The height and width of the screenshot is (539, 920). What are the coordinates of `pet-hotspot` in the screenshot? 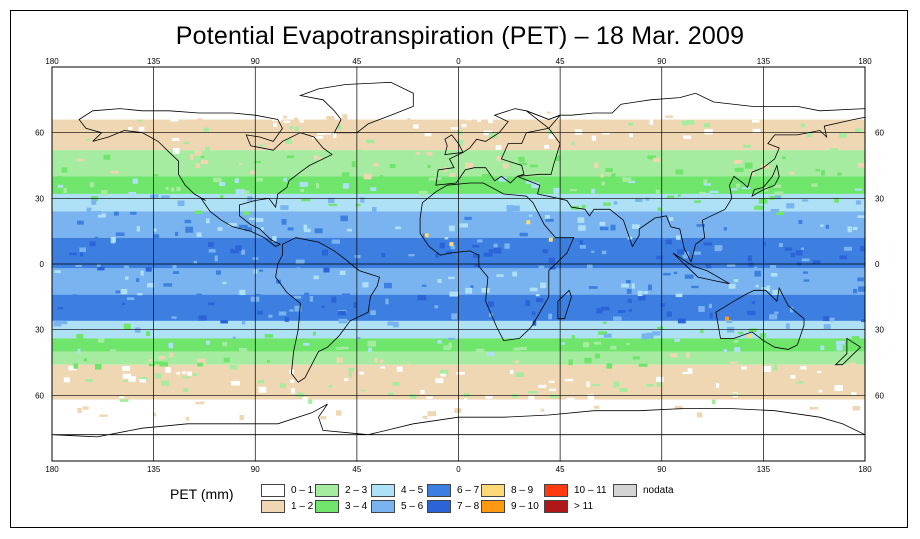 It's located at (451, 244).